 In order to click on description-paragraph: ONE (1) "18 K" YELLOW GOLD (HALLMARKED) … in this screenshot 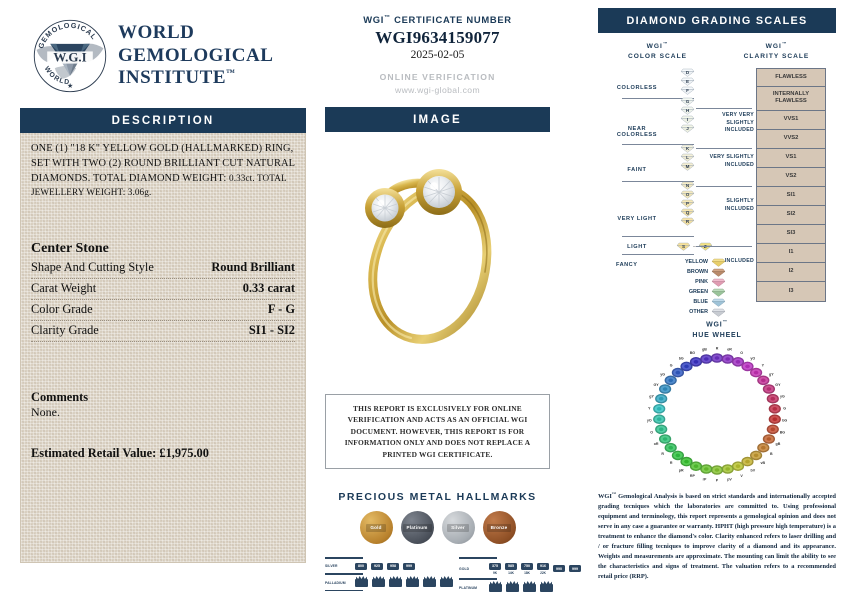, I will do `click(163, 171)`.